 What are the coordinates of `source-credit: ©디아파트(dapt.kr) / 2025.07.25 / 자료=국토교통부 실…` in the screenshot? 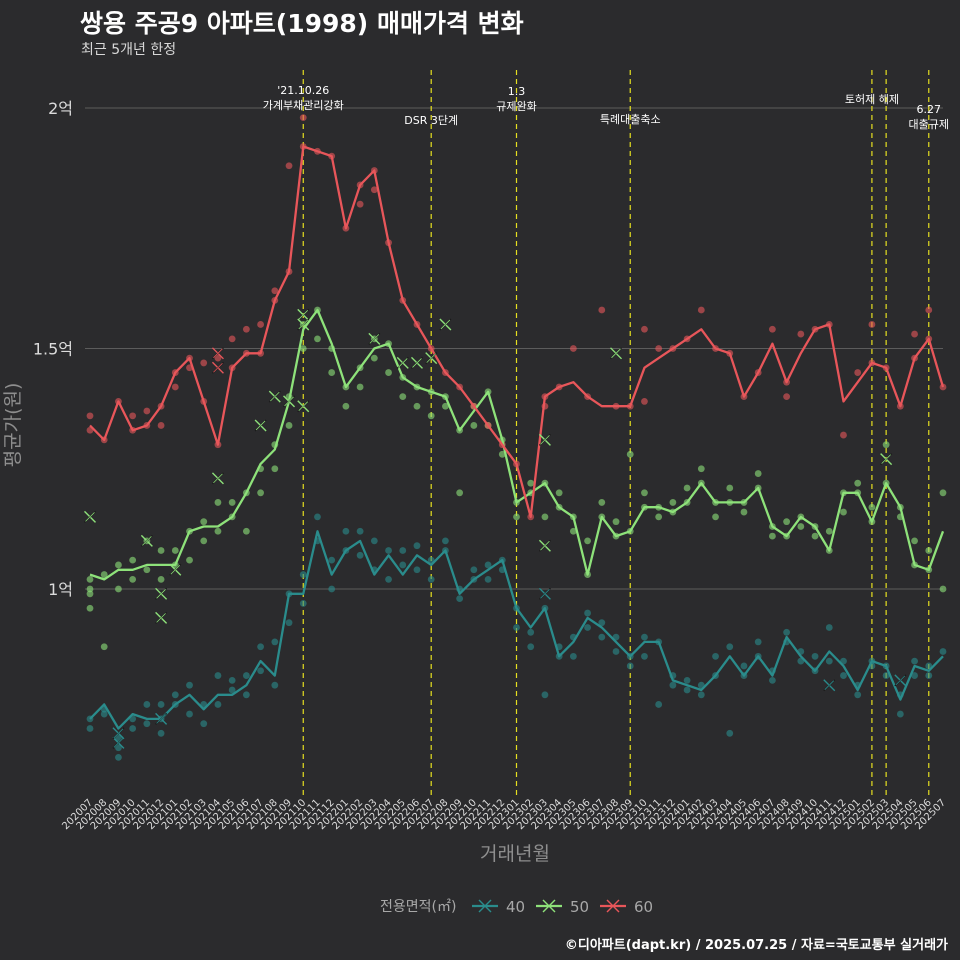 It's located at (756, 945).